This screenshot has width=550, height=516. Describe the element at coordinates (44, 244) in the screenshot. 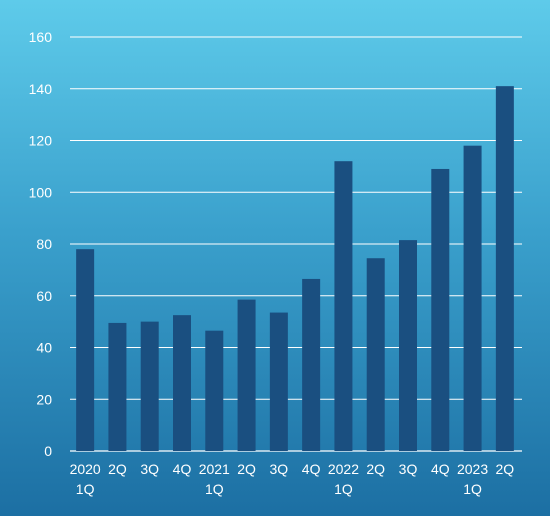

I see `y-tick-label: 80` at that location.